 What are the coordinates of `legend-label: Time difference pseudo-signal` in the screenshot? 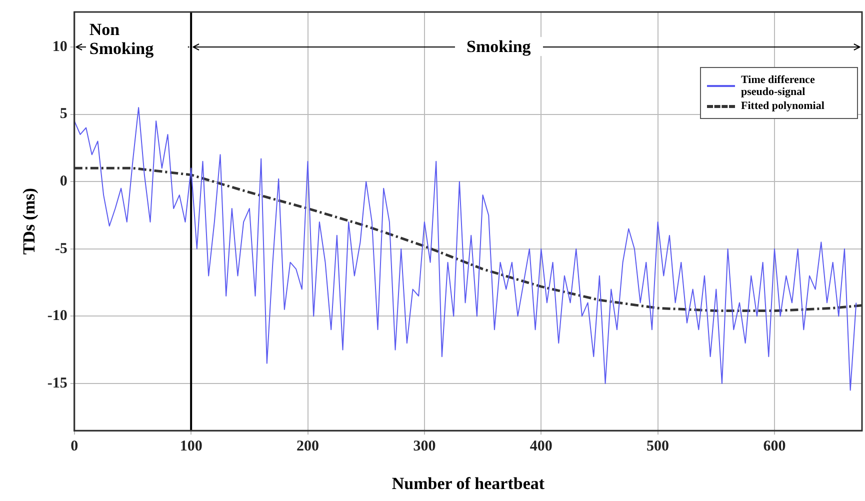 It's located at (778, 86).